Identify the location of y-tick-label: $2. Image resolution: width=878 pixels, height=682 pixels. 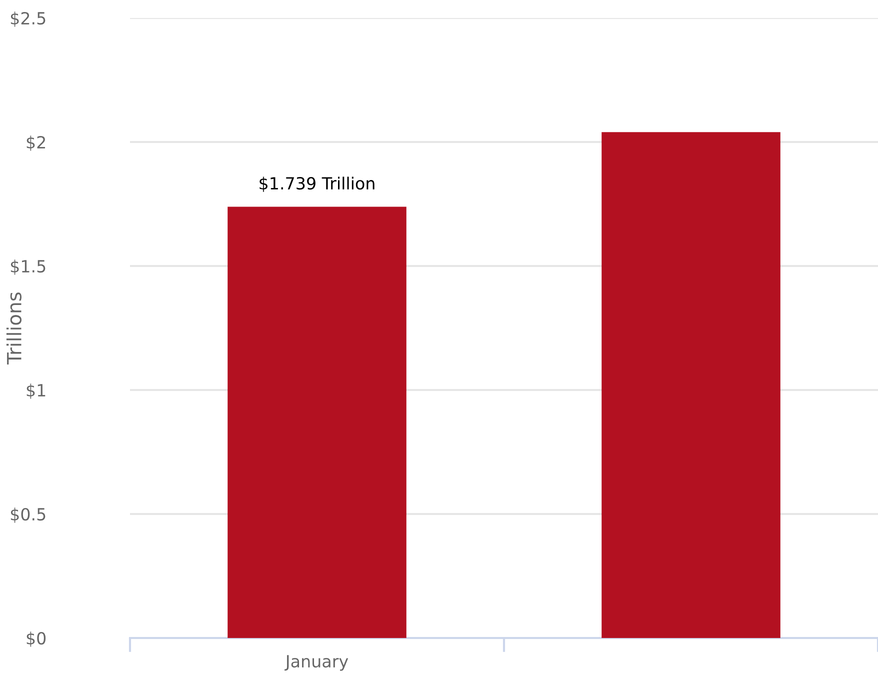
(35, 143).